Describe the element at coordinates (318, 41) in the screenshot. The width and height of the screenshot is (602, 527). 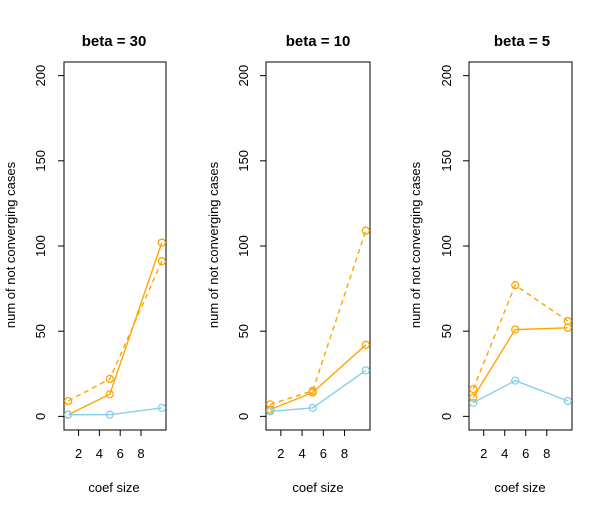
I see `panel-title: beta = 10` at that location.